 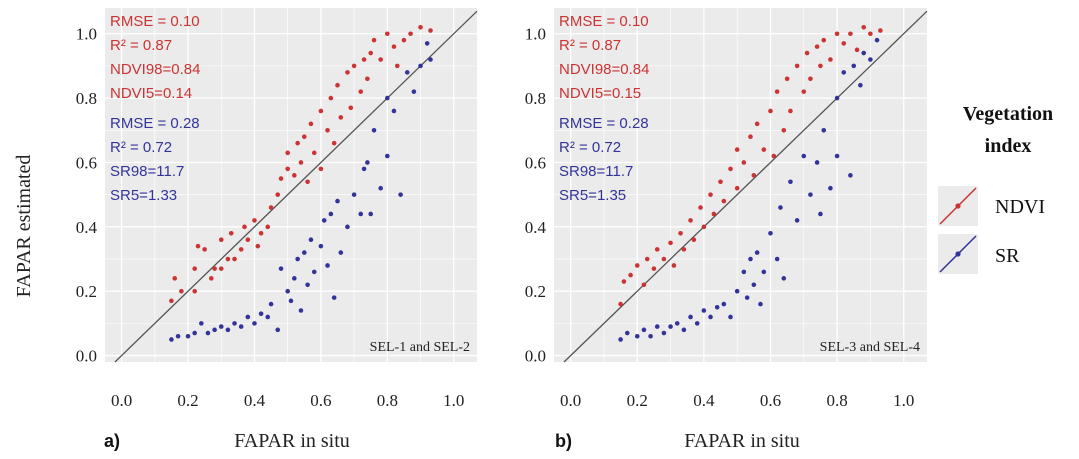 What do you see at coordinates (535, 98) in the screenshot?
I see `y-tick-label: 0.8` at bounding box center [535, 98].